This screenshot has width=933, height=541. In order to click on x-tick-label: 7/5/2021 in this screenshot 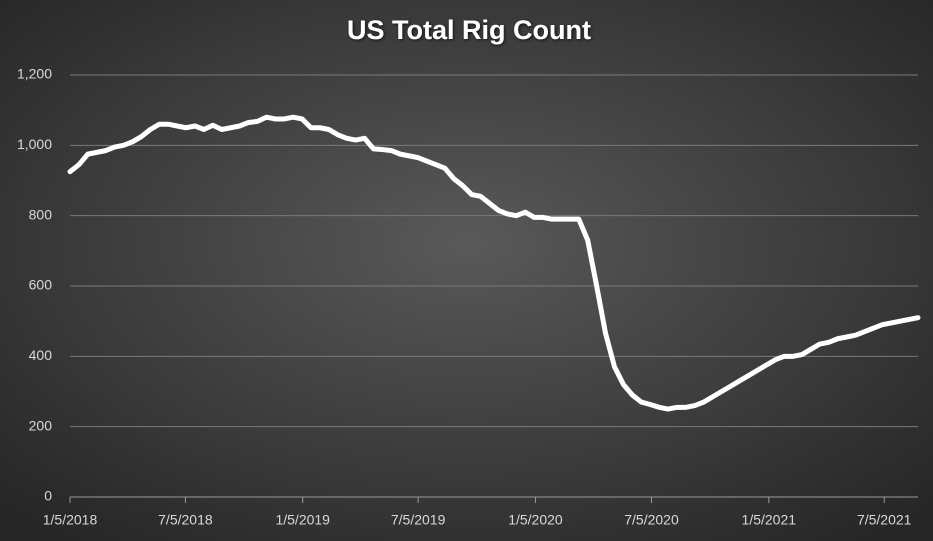, I will do `click(884, 520)`.